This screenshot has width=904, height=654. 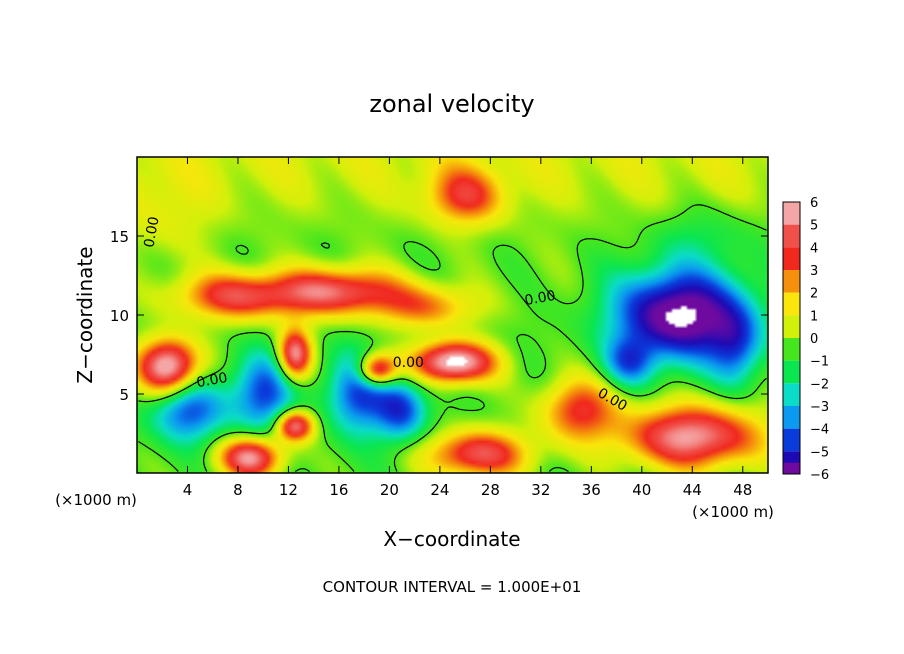 I want to click on colorbar-label: 1, so click(x=814, y=316).